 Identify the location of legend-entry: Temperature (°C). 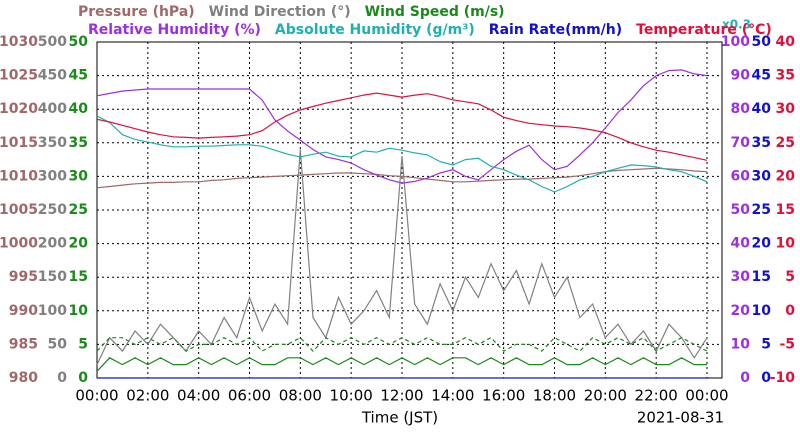
(704, 30).